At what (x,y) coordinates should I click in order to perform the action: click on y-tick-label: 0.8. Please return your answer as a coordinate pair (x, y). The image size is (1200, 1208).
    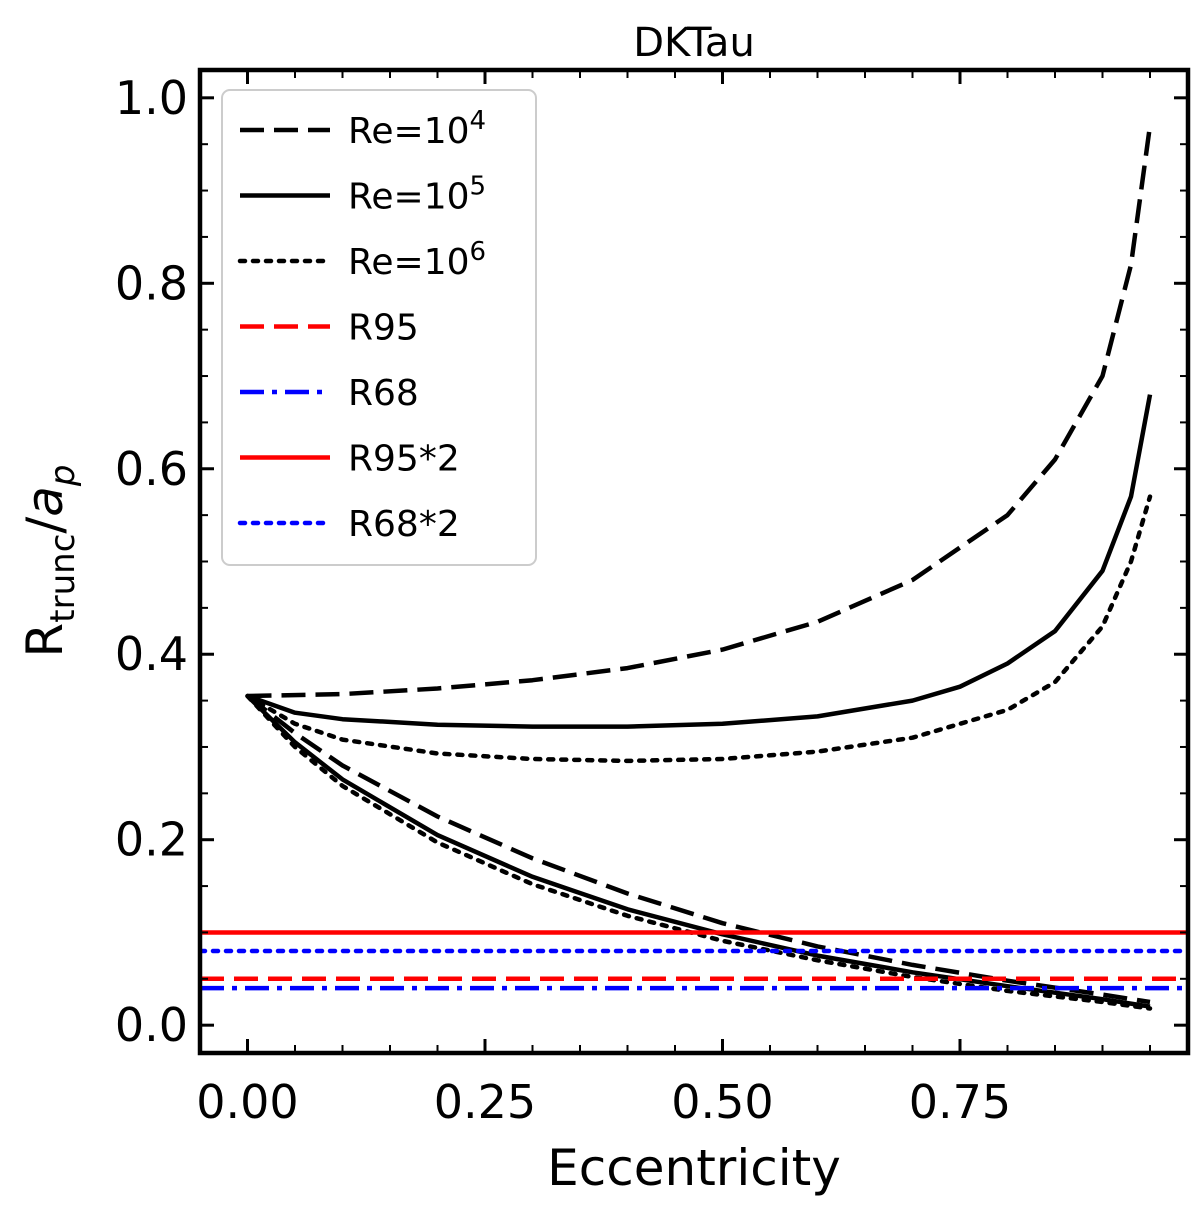
    Looking at the image, I should click on (151, 283).